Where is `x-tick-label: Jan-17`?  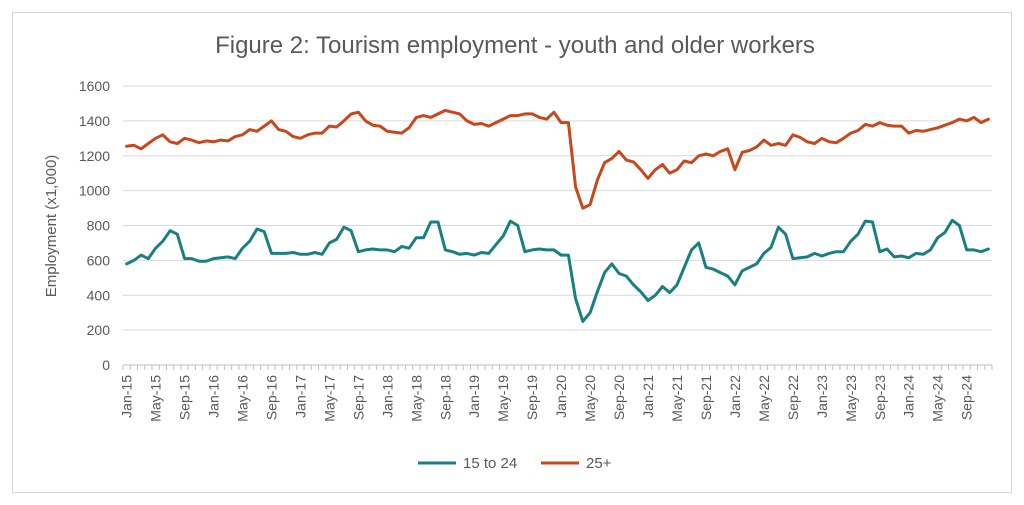 x-tick-label: Jan-17 is located at coordinates (300, 396).